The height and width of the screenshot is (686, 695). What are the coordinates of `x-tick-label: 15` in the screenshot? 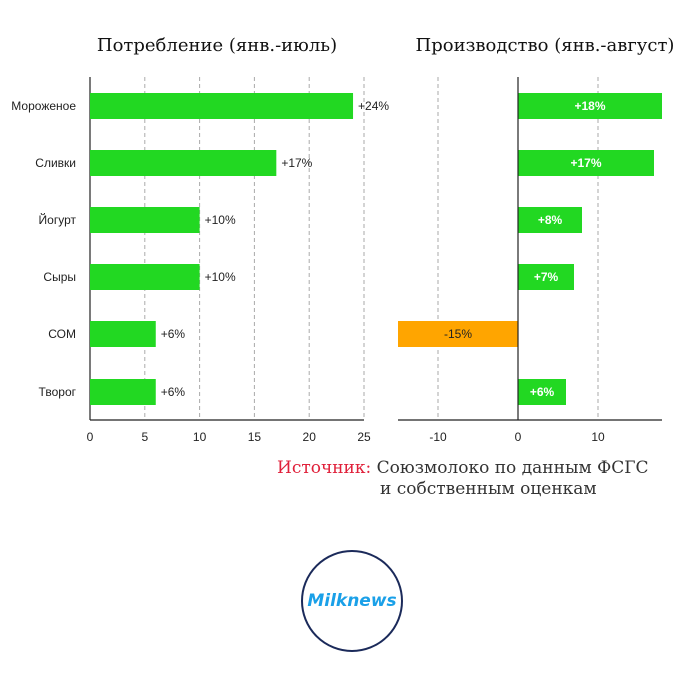 It's located at (255, 437).